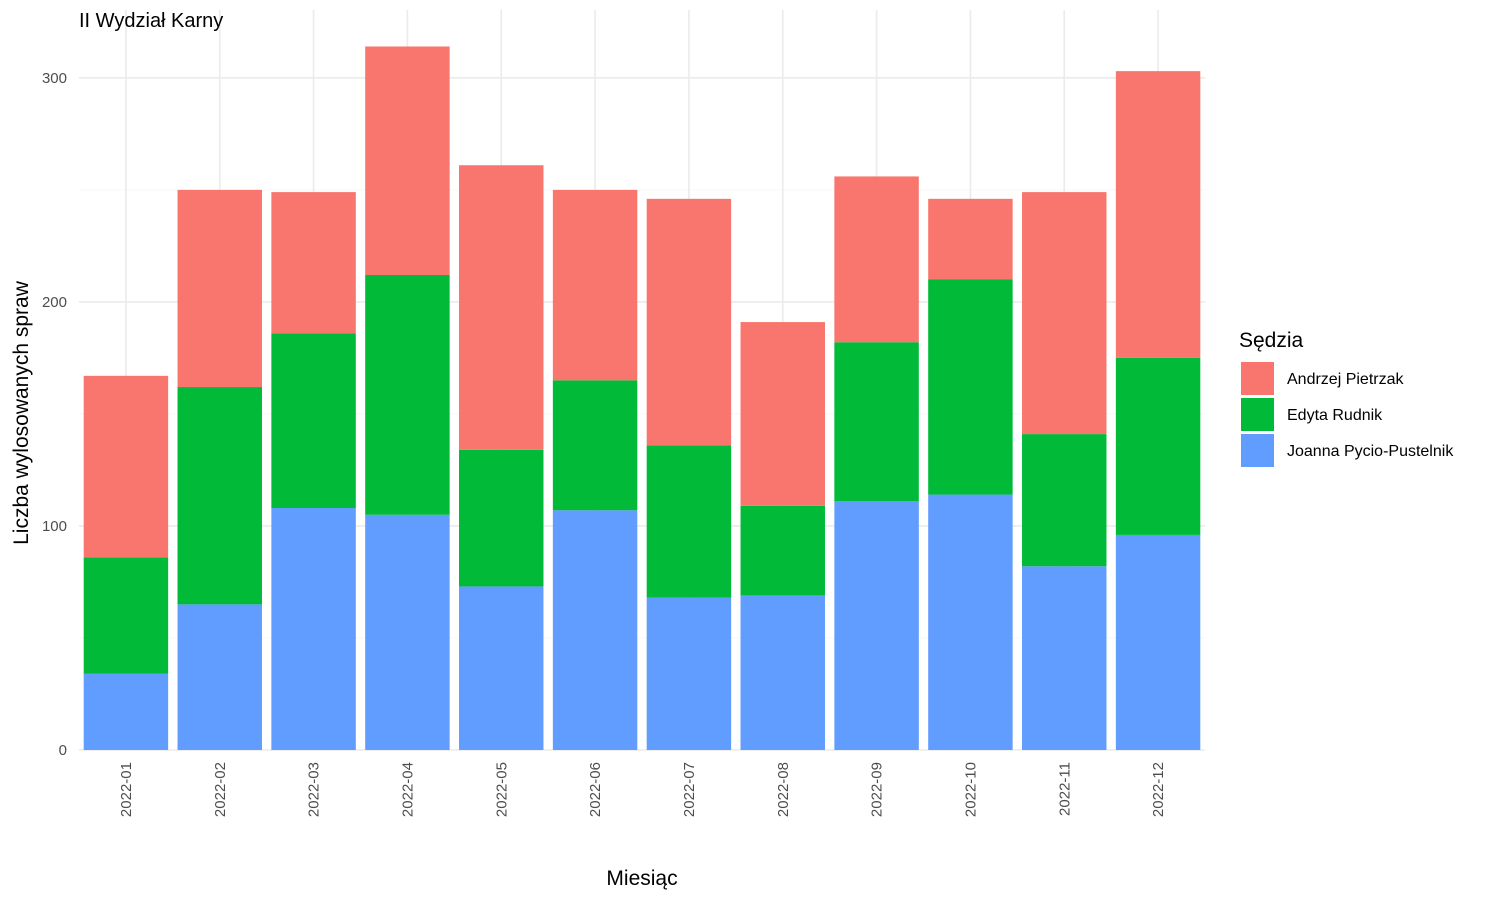  I want to click on legend-label: Edyta Rudnik, so click(1335, 415).